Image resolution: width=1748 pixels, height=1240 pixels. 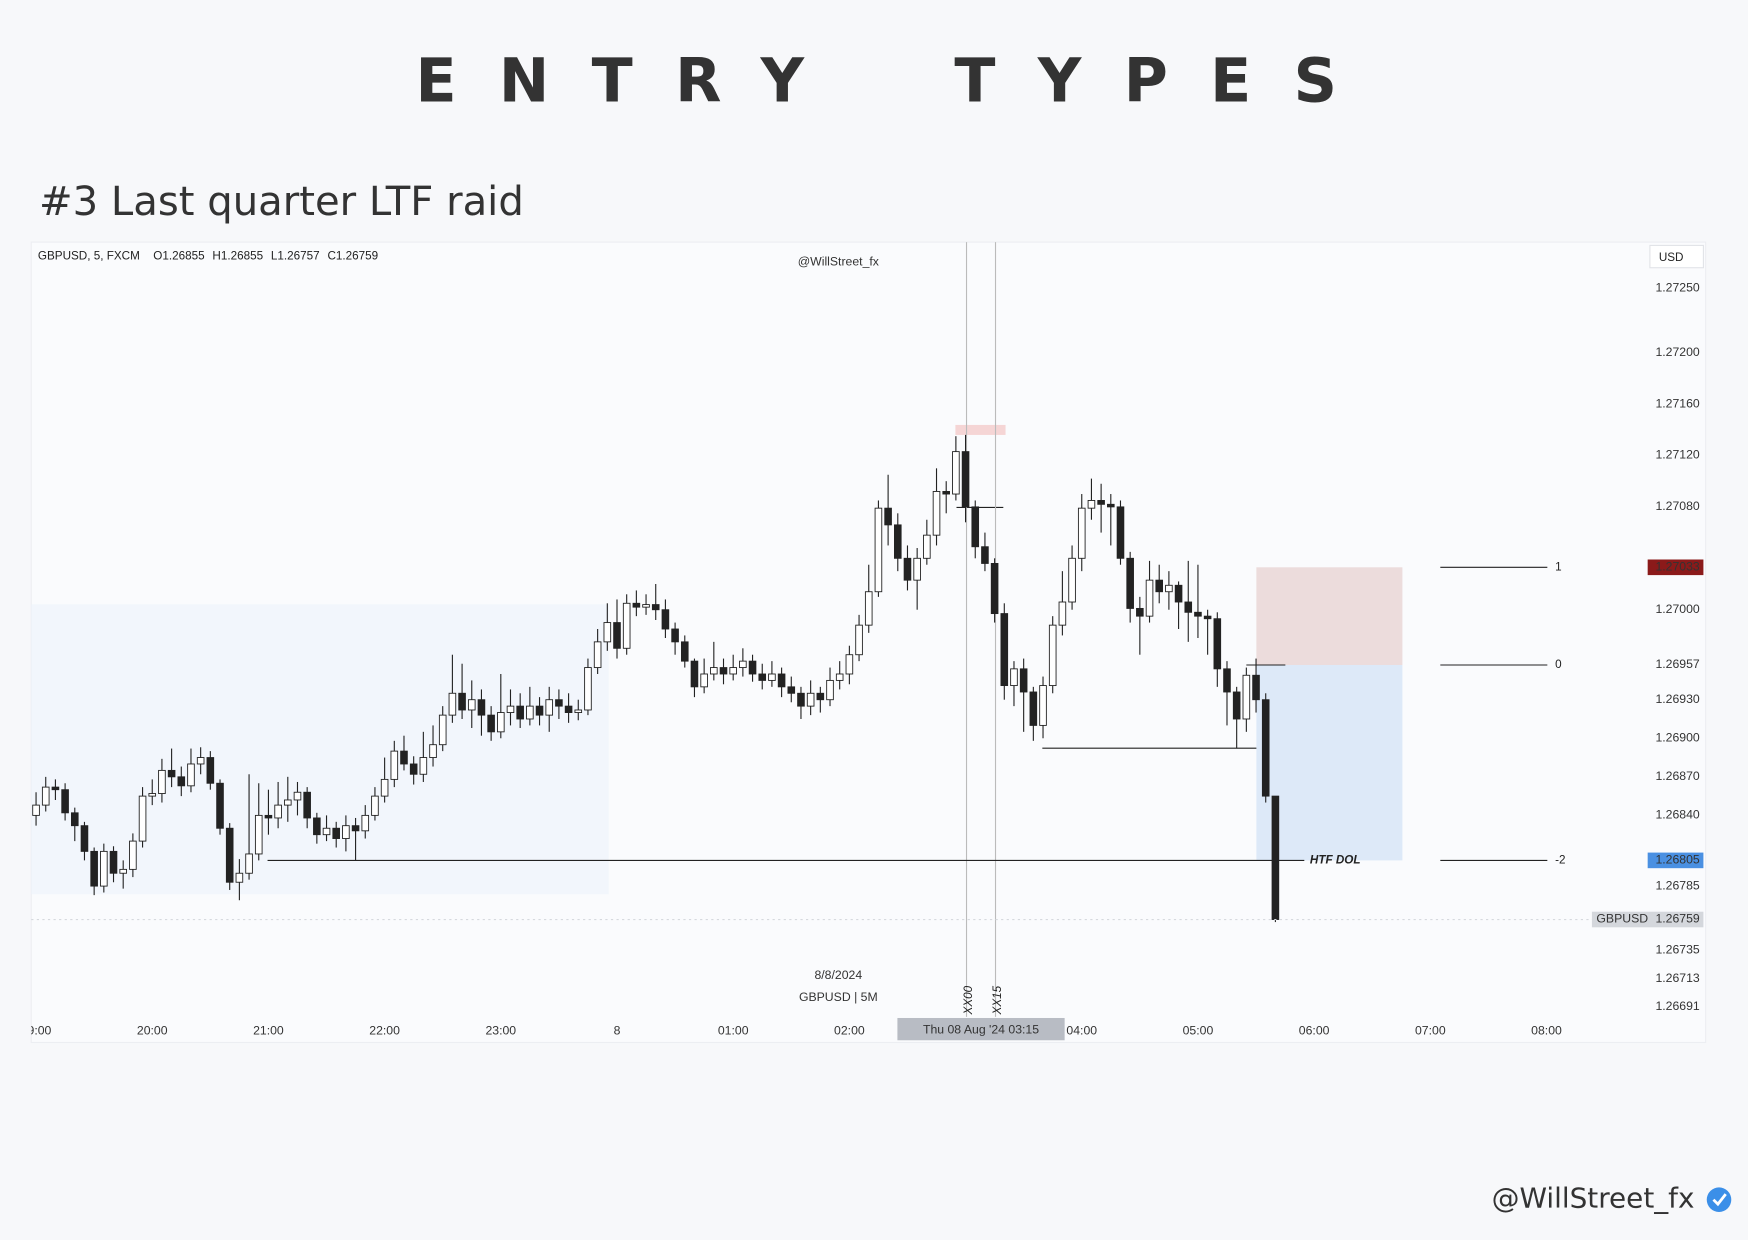 I want to click on range-box, so click(x=320, y=749).